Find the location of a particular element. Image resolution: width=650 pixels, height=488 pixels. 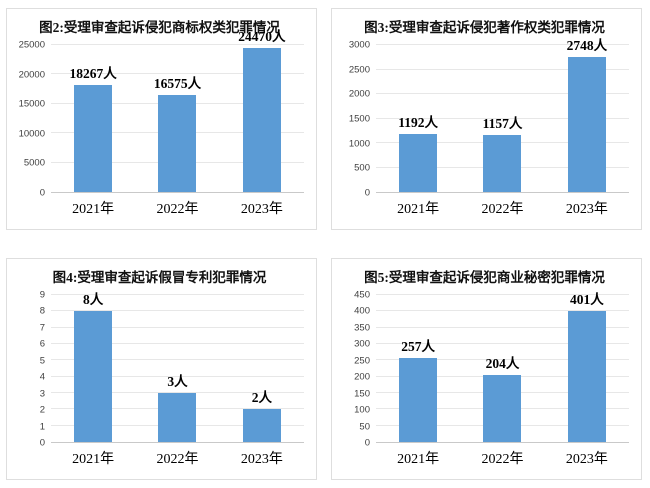

bar-value-label: 18267人 is located at coordinates (93, 73).